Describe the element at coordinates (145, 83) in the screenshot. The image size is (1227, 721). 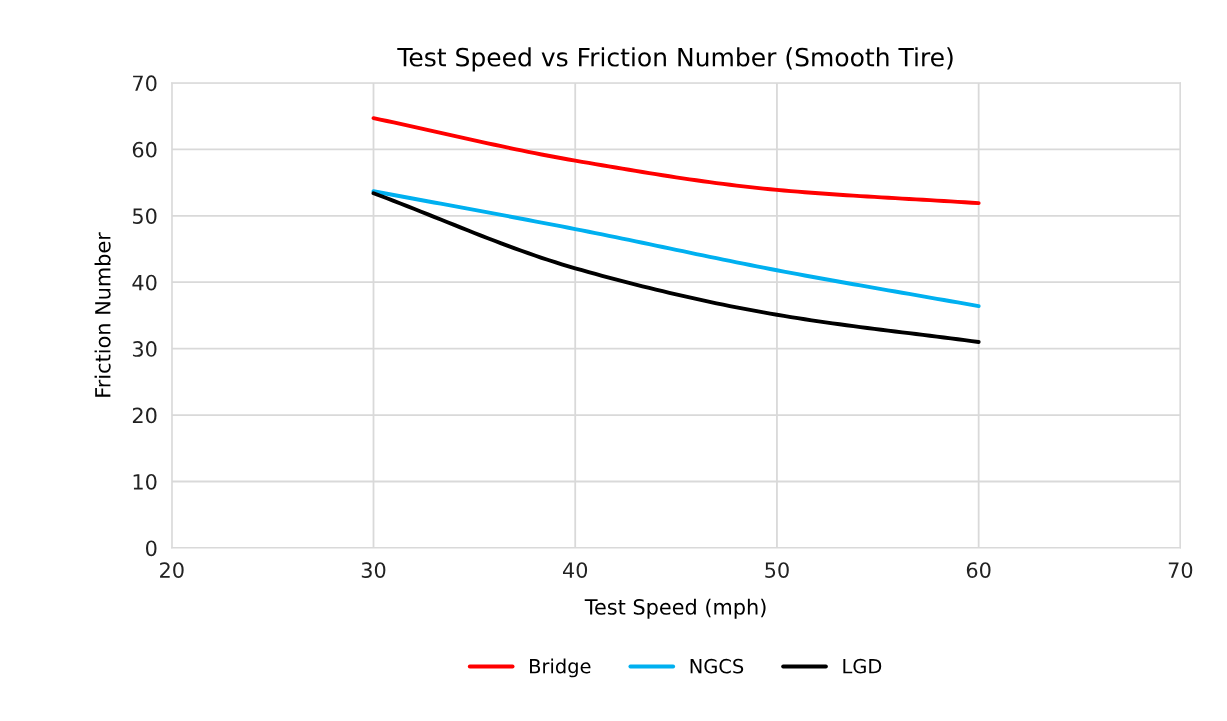
I see `y-tick-label: 70` at that location.